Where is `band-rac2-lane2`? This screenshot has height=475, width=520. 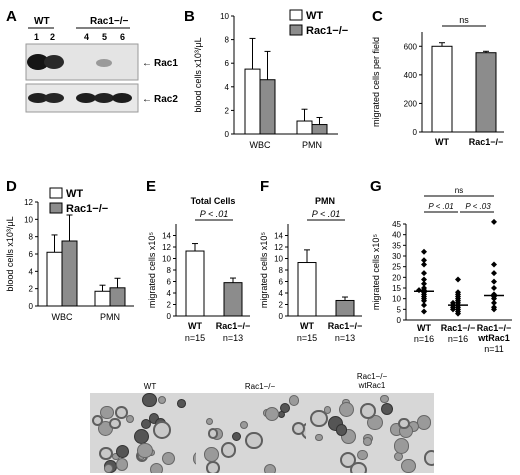 band-rac2-lane2 is located at coordinates (54, 98).